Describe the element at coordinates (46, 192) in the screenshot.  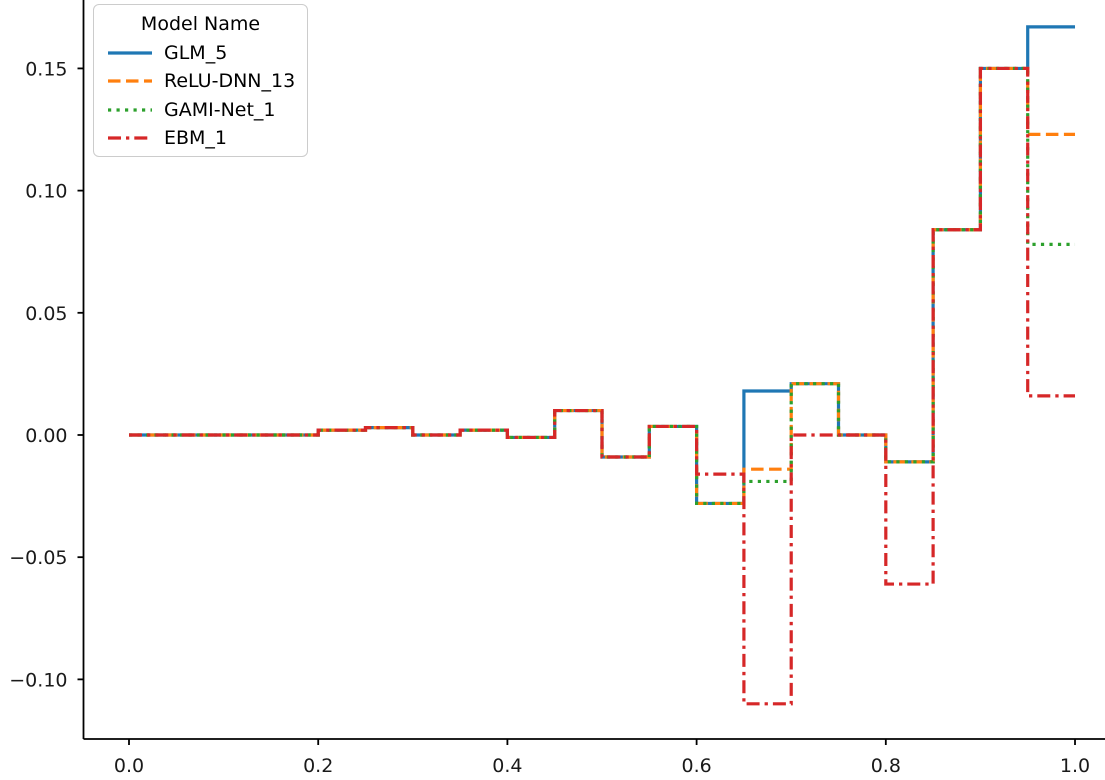
I see `y-tick-label: 0.10` at that location.